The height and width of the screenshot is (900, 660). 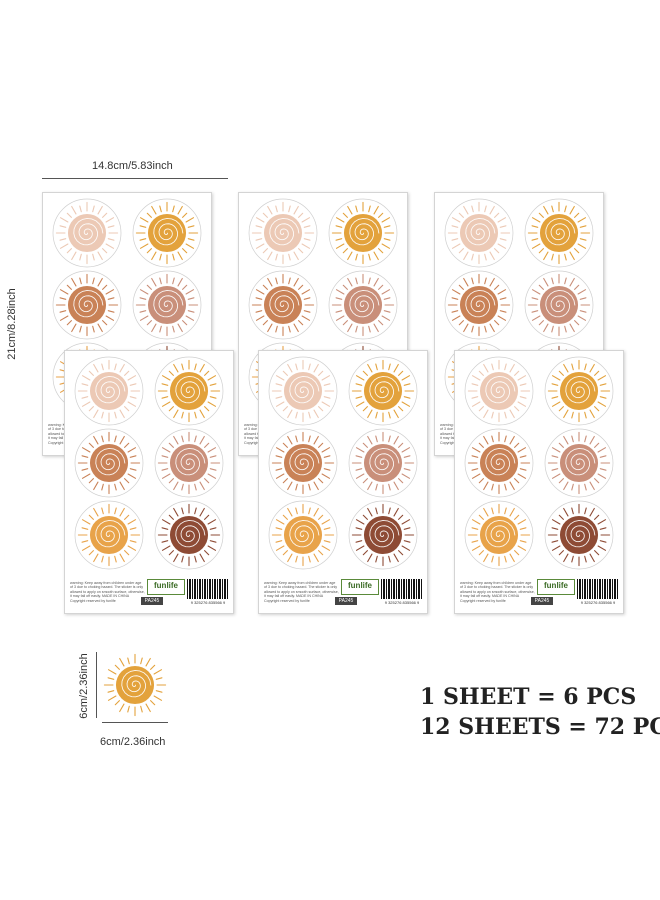 What do you see at coordinates (135, 722) in the screenshot?
I see `sticker-width-line` at bounding box center [135, 722].